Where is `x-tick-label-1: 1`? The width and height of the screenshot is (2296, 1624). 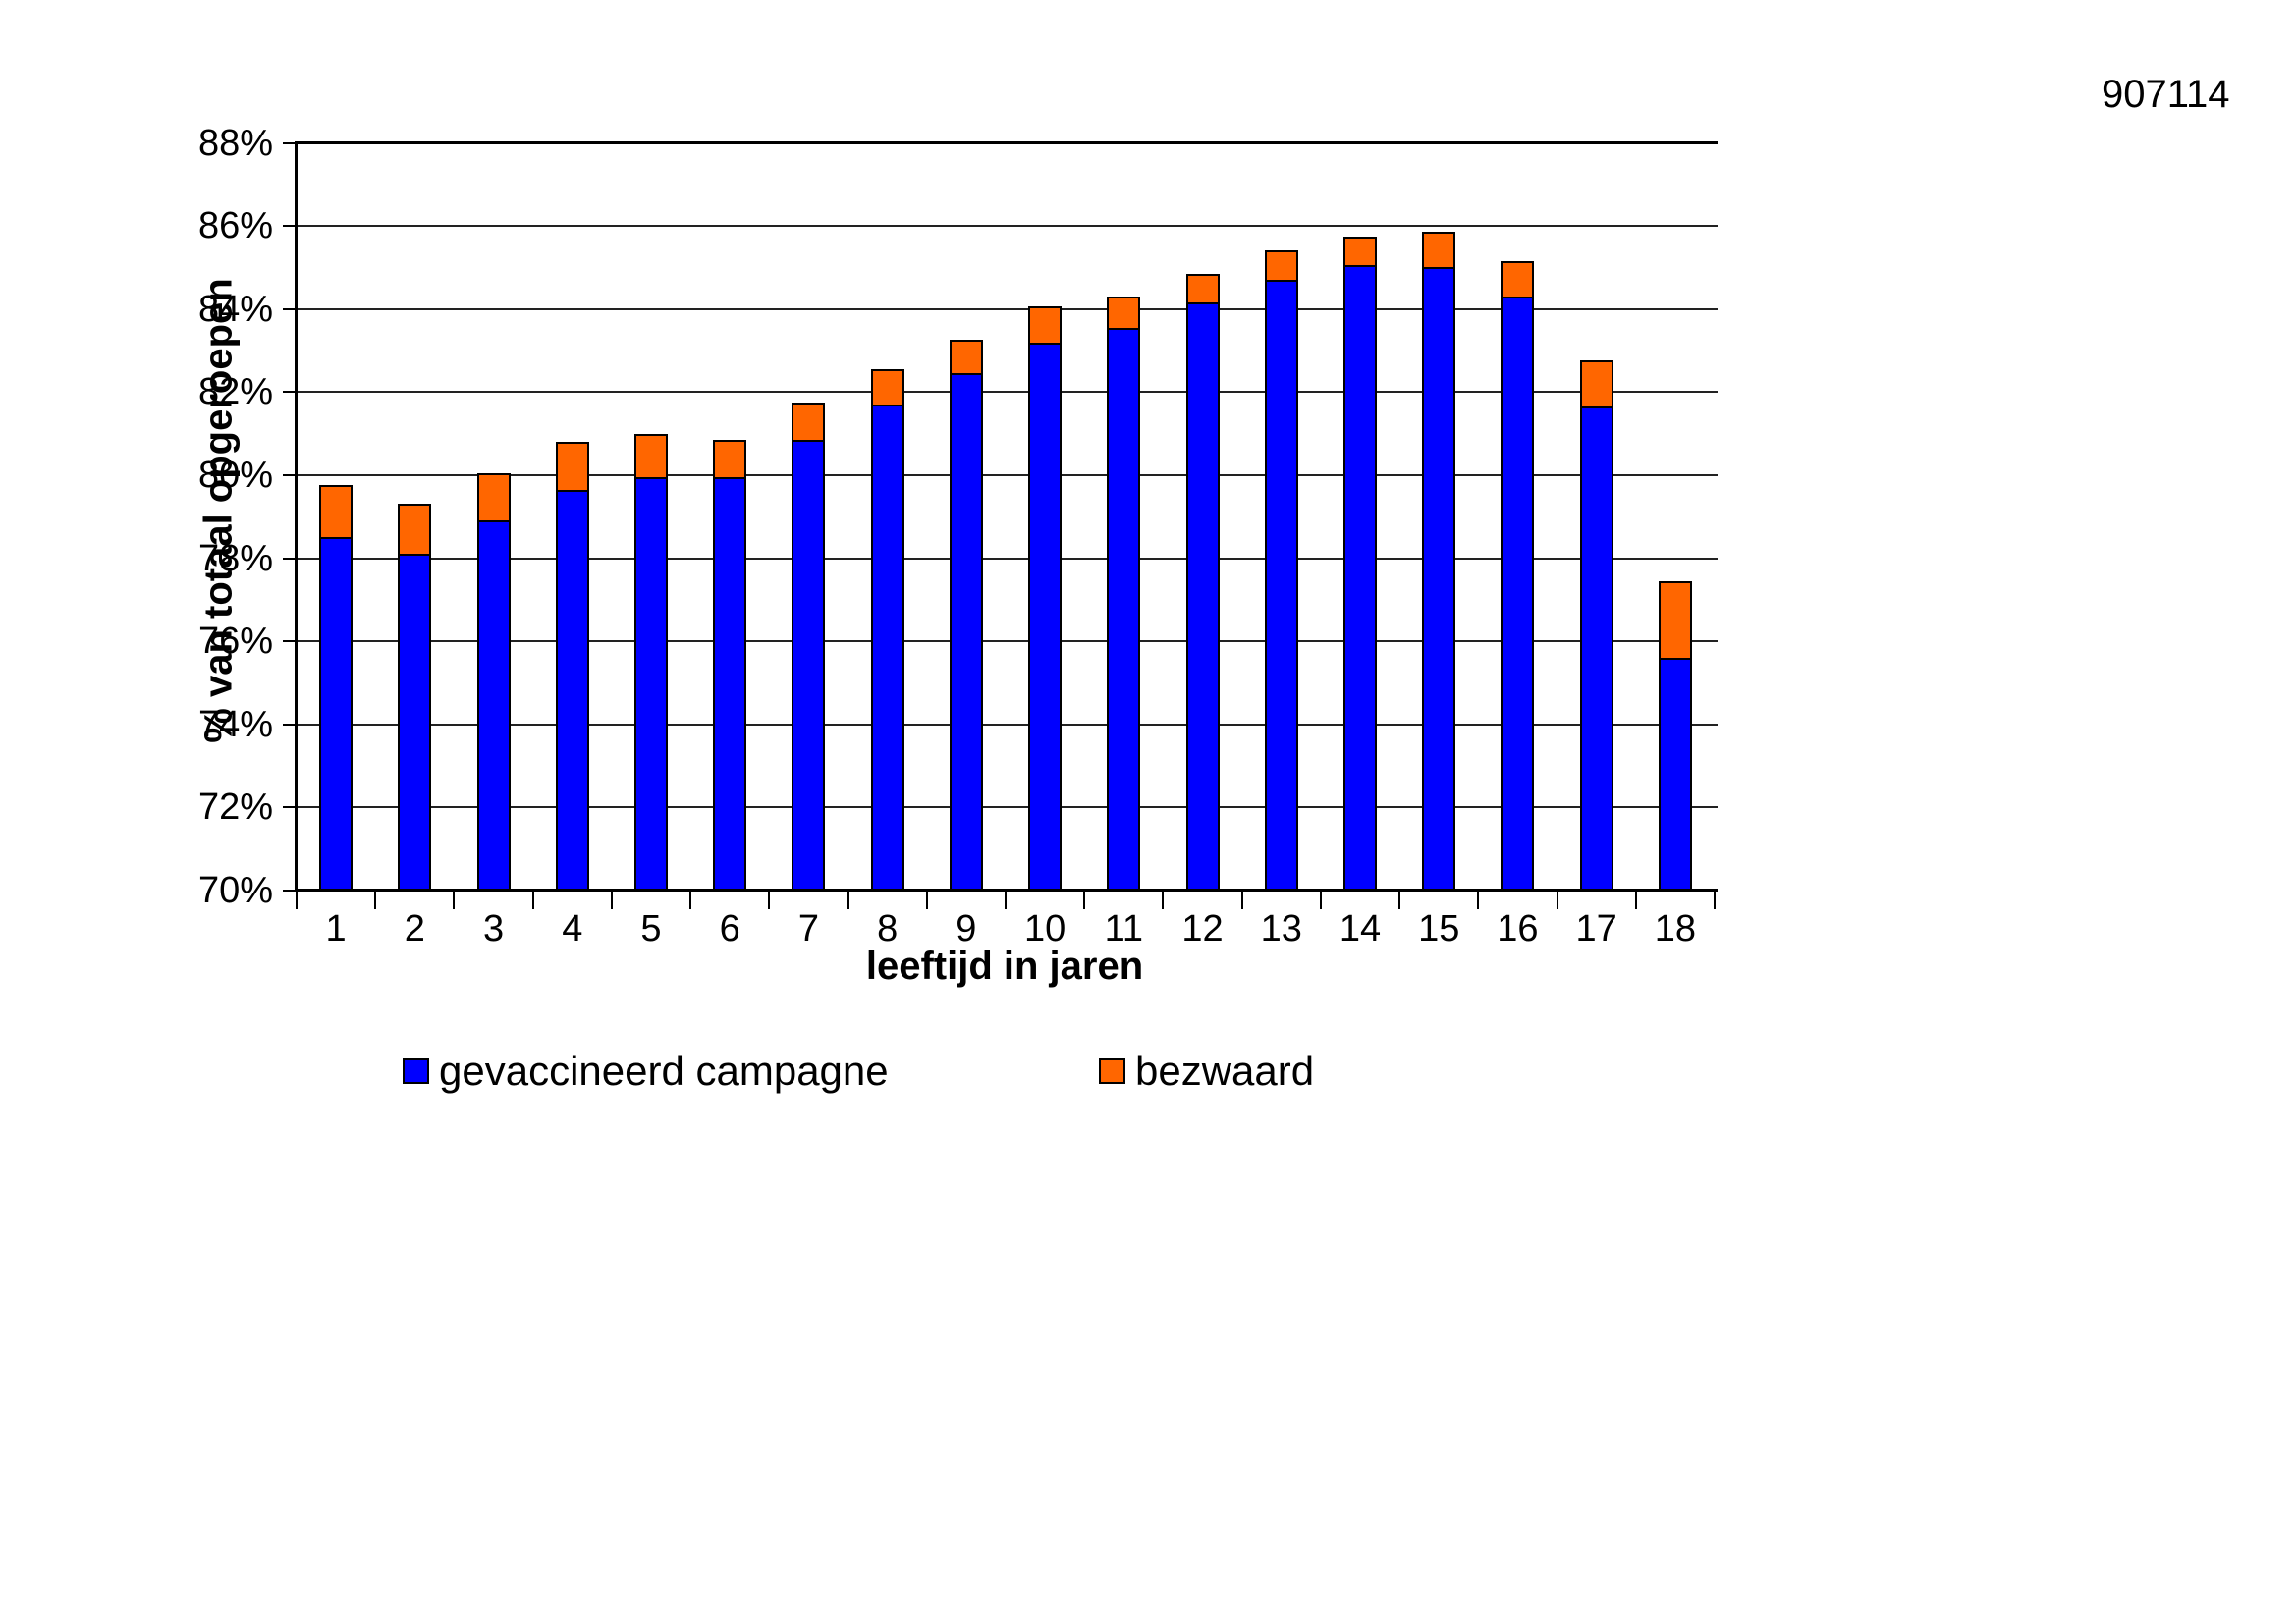 x-tick-label-1: 1 is located at coordinates (336, 928).